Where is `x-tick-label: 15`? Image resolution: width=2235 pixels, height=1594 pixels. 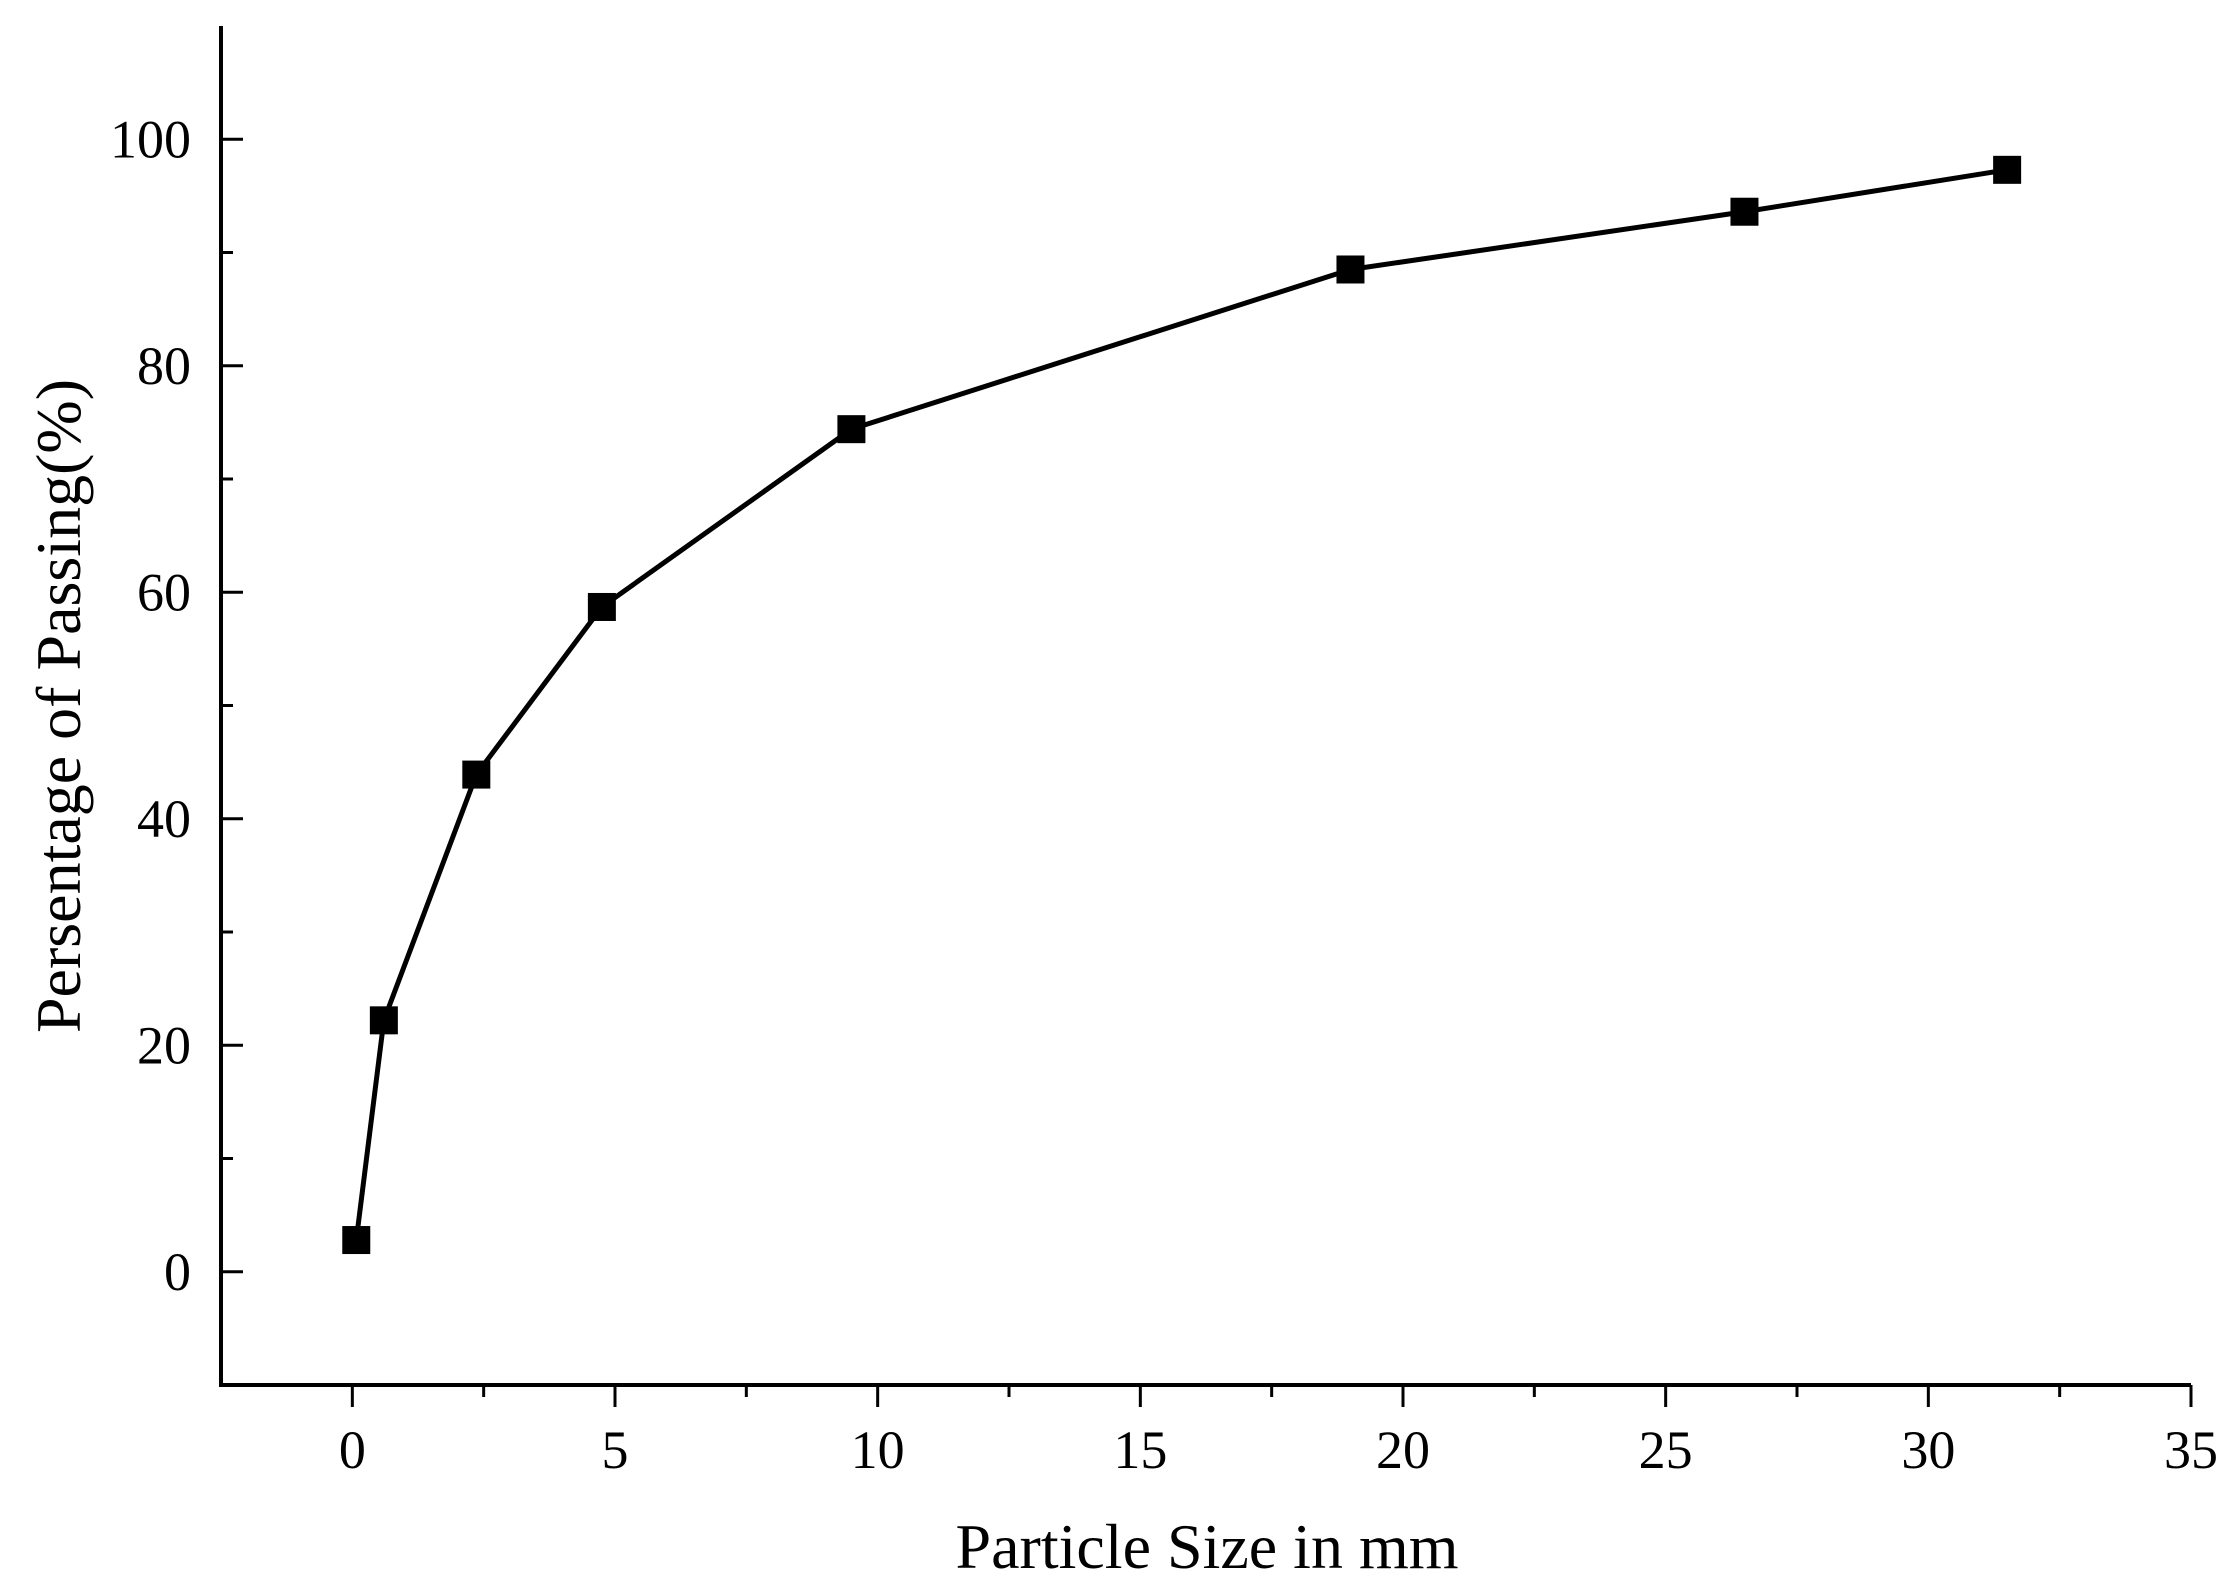 x-tick-label: 15 is located at coordinates (1140, 1450).